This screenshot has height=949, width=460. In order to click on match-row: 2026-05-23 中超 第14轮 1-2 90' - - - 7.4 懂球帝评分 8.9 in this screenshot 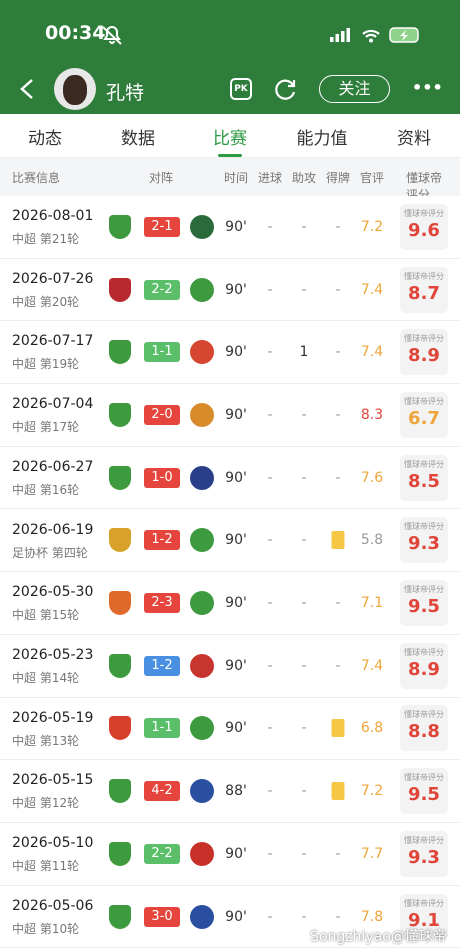, I will do `click(230, 666)`.